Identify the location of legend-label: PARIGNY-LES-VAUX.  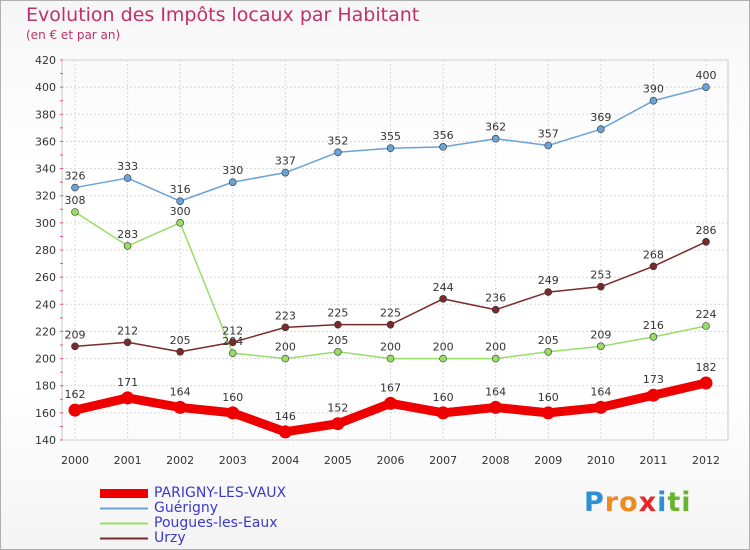
(220, 493).